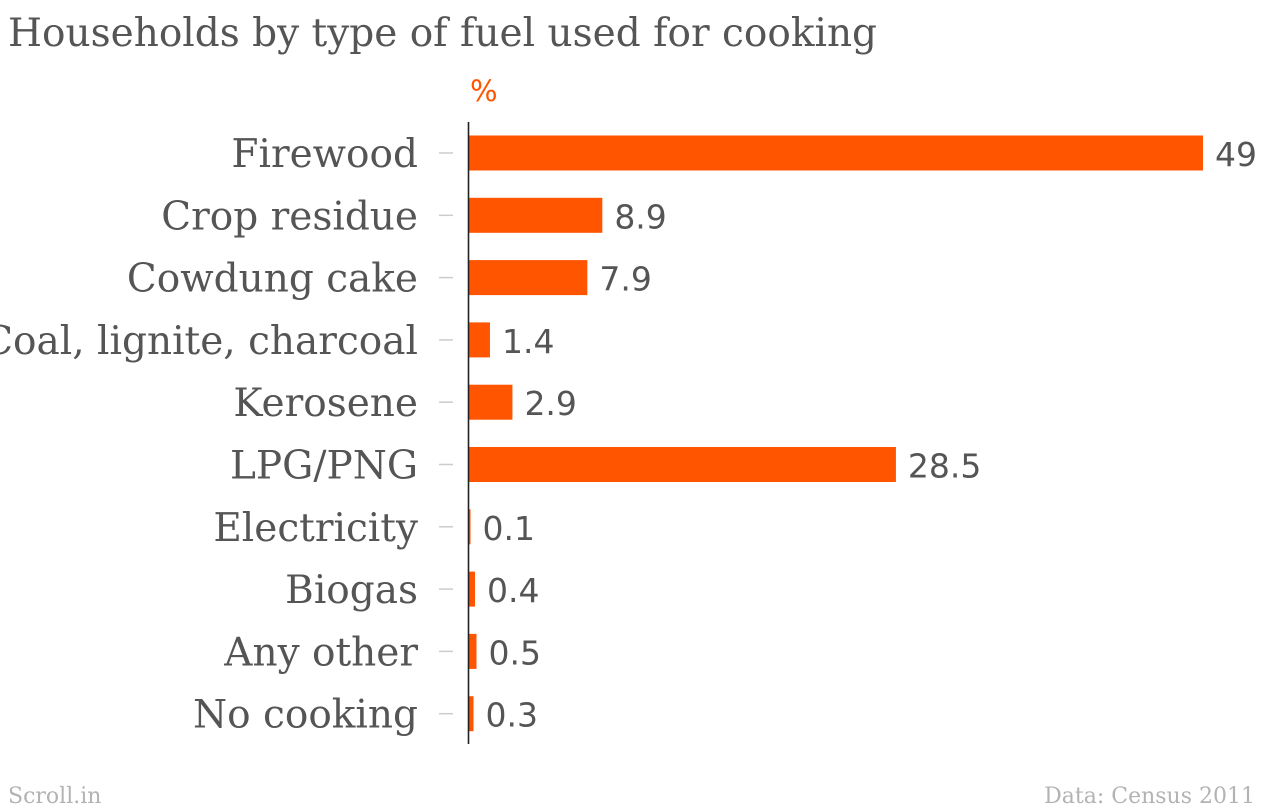 The image size is (1280, 810). I want to click on category-label: Crop residue, so click(289, 216).